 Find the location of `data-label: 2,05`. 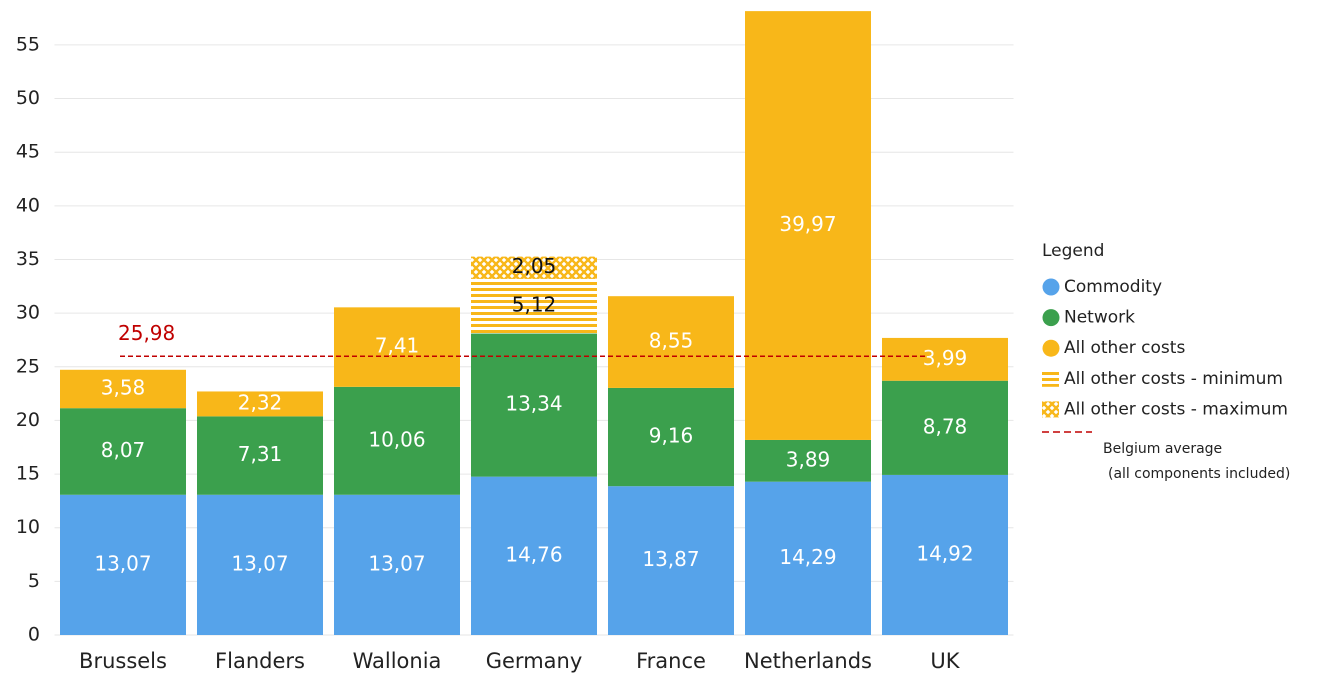

data-label: 2,05 is located at coordinates (534, 266).